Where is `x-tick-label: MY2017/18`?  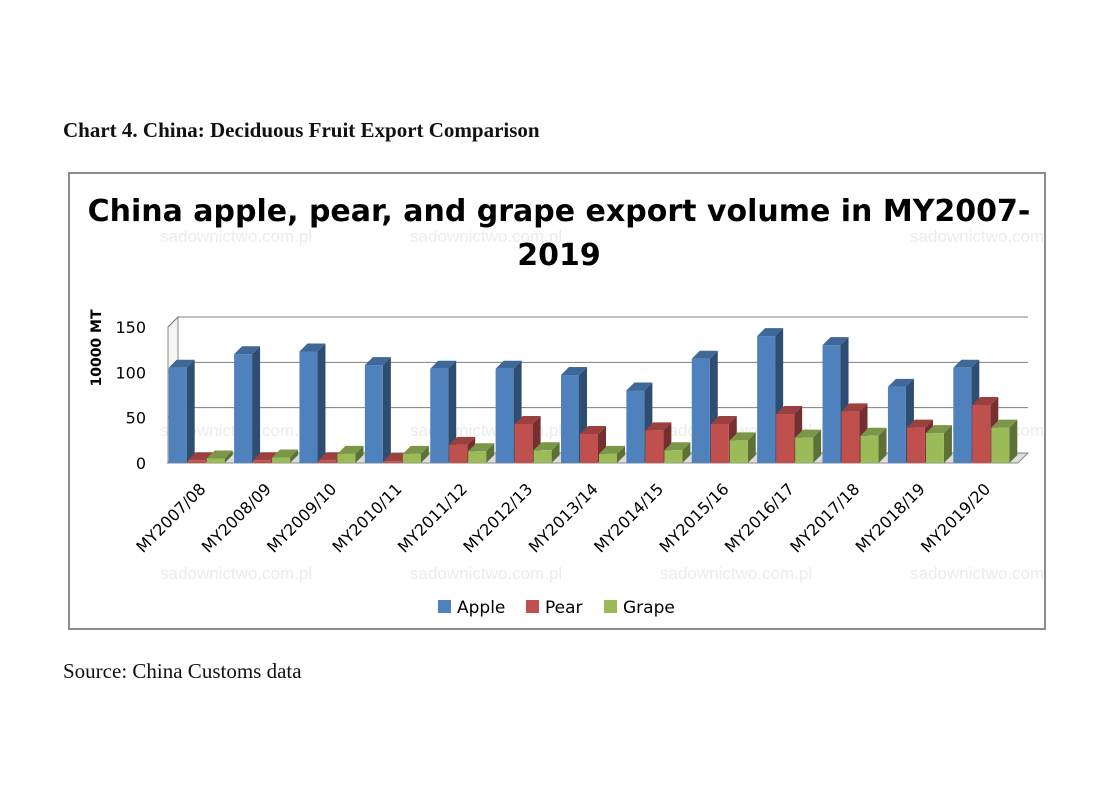
x-tick-label: MY2017/18 is located at coordinates (824, 517).